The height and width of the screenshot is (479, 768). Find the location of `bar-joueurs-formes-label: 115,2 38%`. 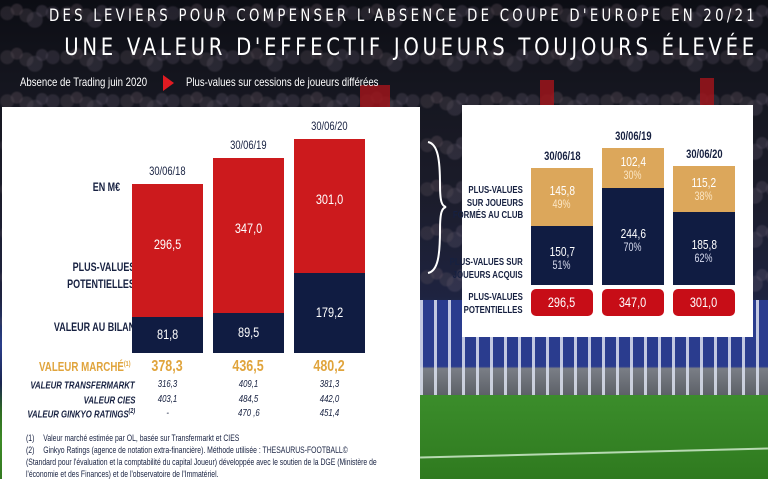

bar-joueurs-formes-label: 115,2 38% is located at coordinates (704, 188).